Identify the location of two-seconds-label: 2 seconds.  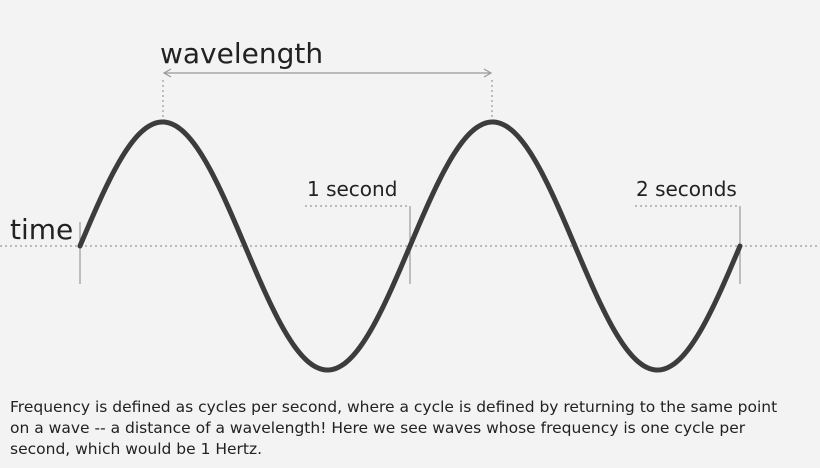
(686, 189).